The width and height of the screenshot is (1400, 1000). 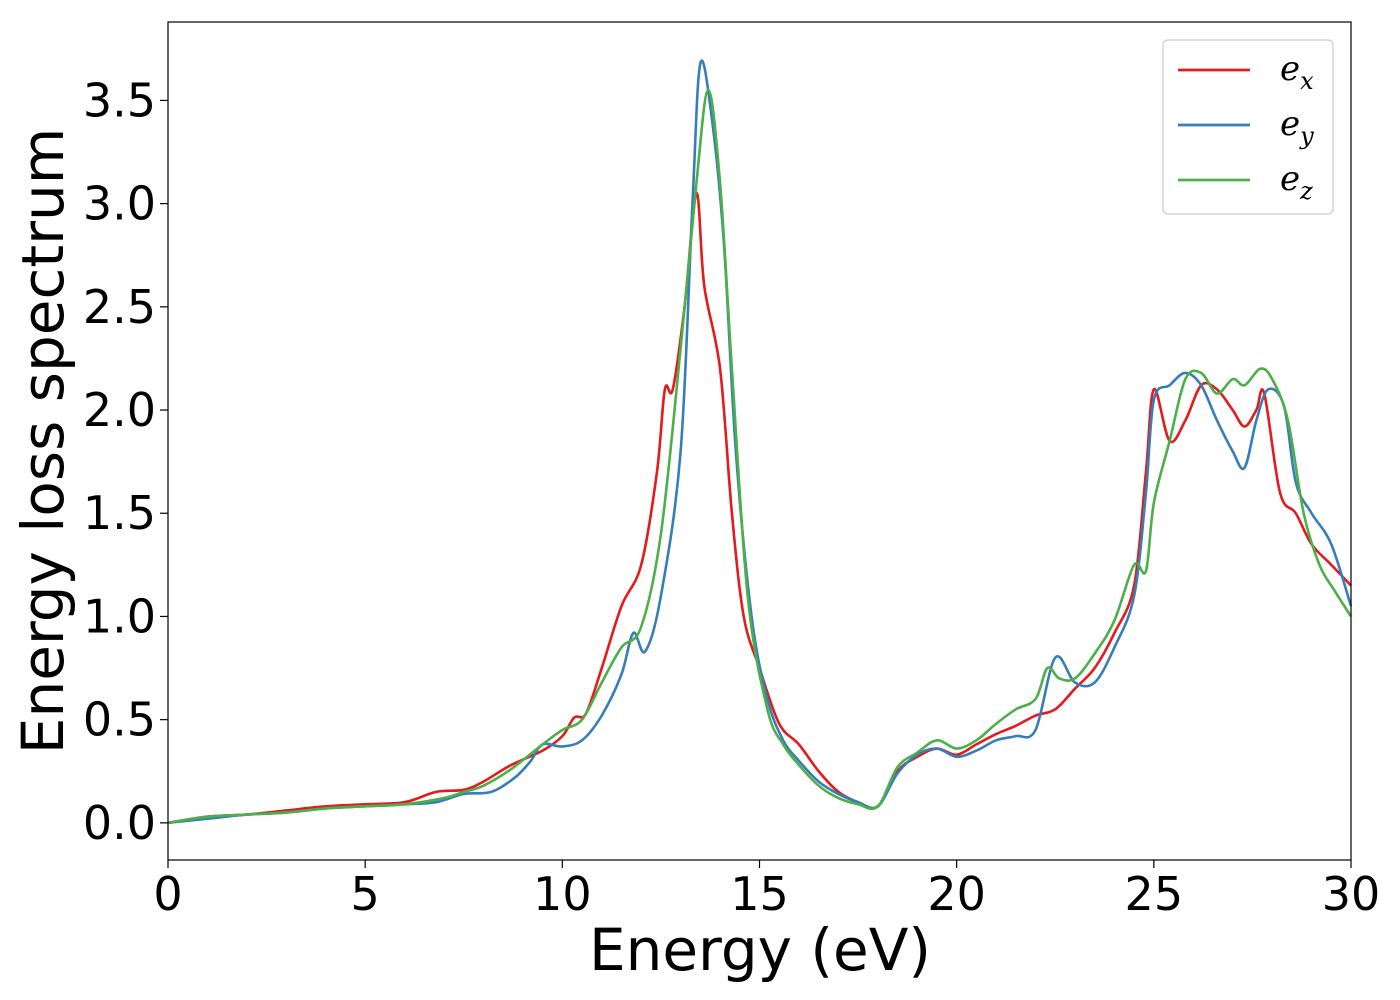 I want to click on y-tick-label: 3.0, so click(x=119, y=204).